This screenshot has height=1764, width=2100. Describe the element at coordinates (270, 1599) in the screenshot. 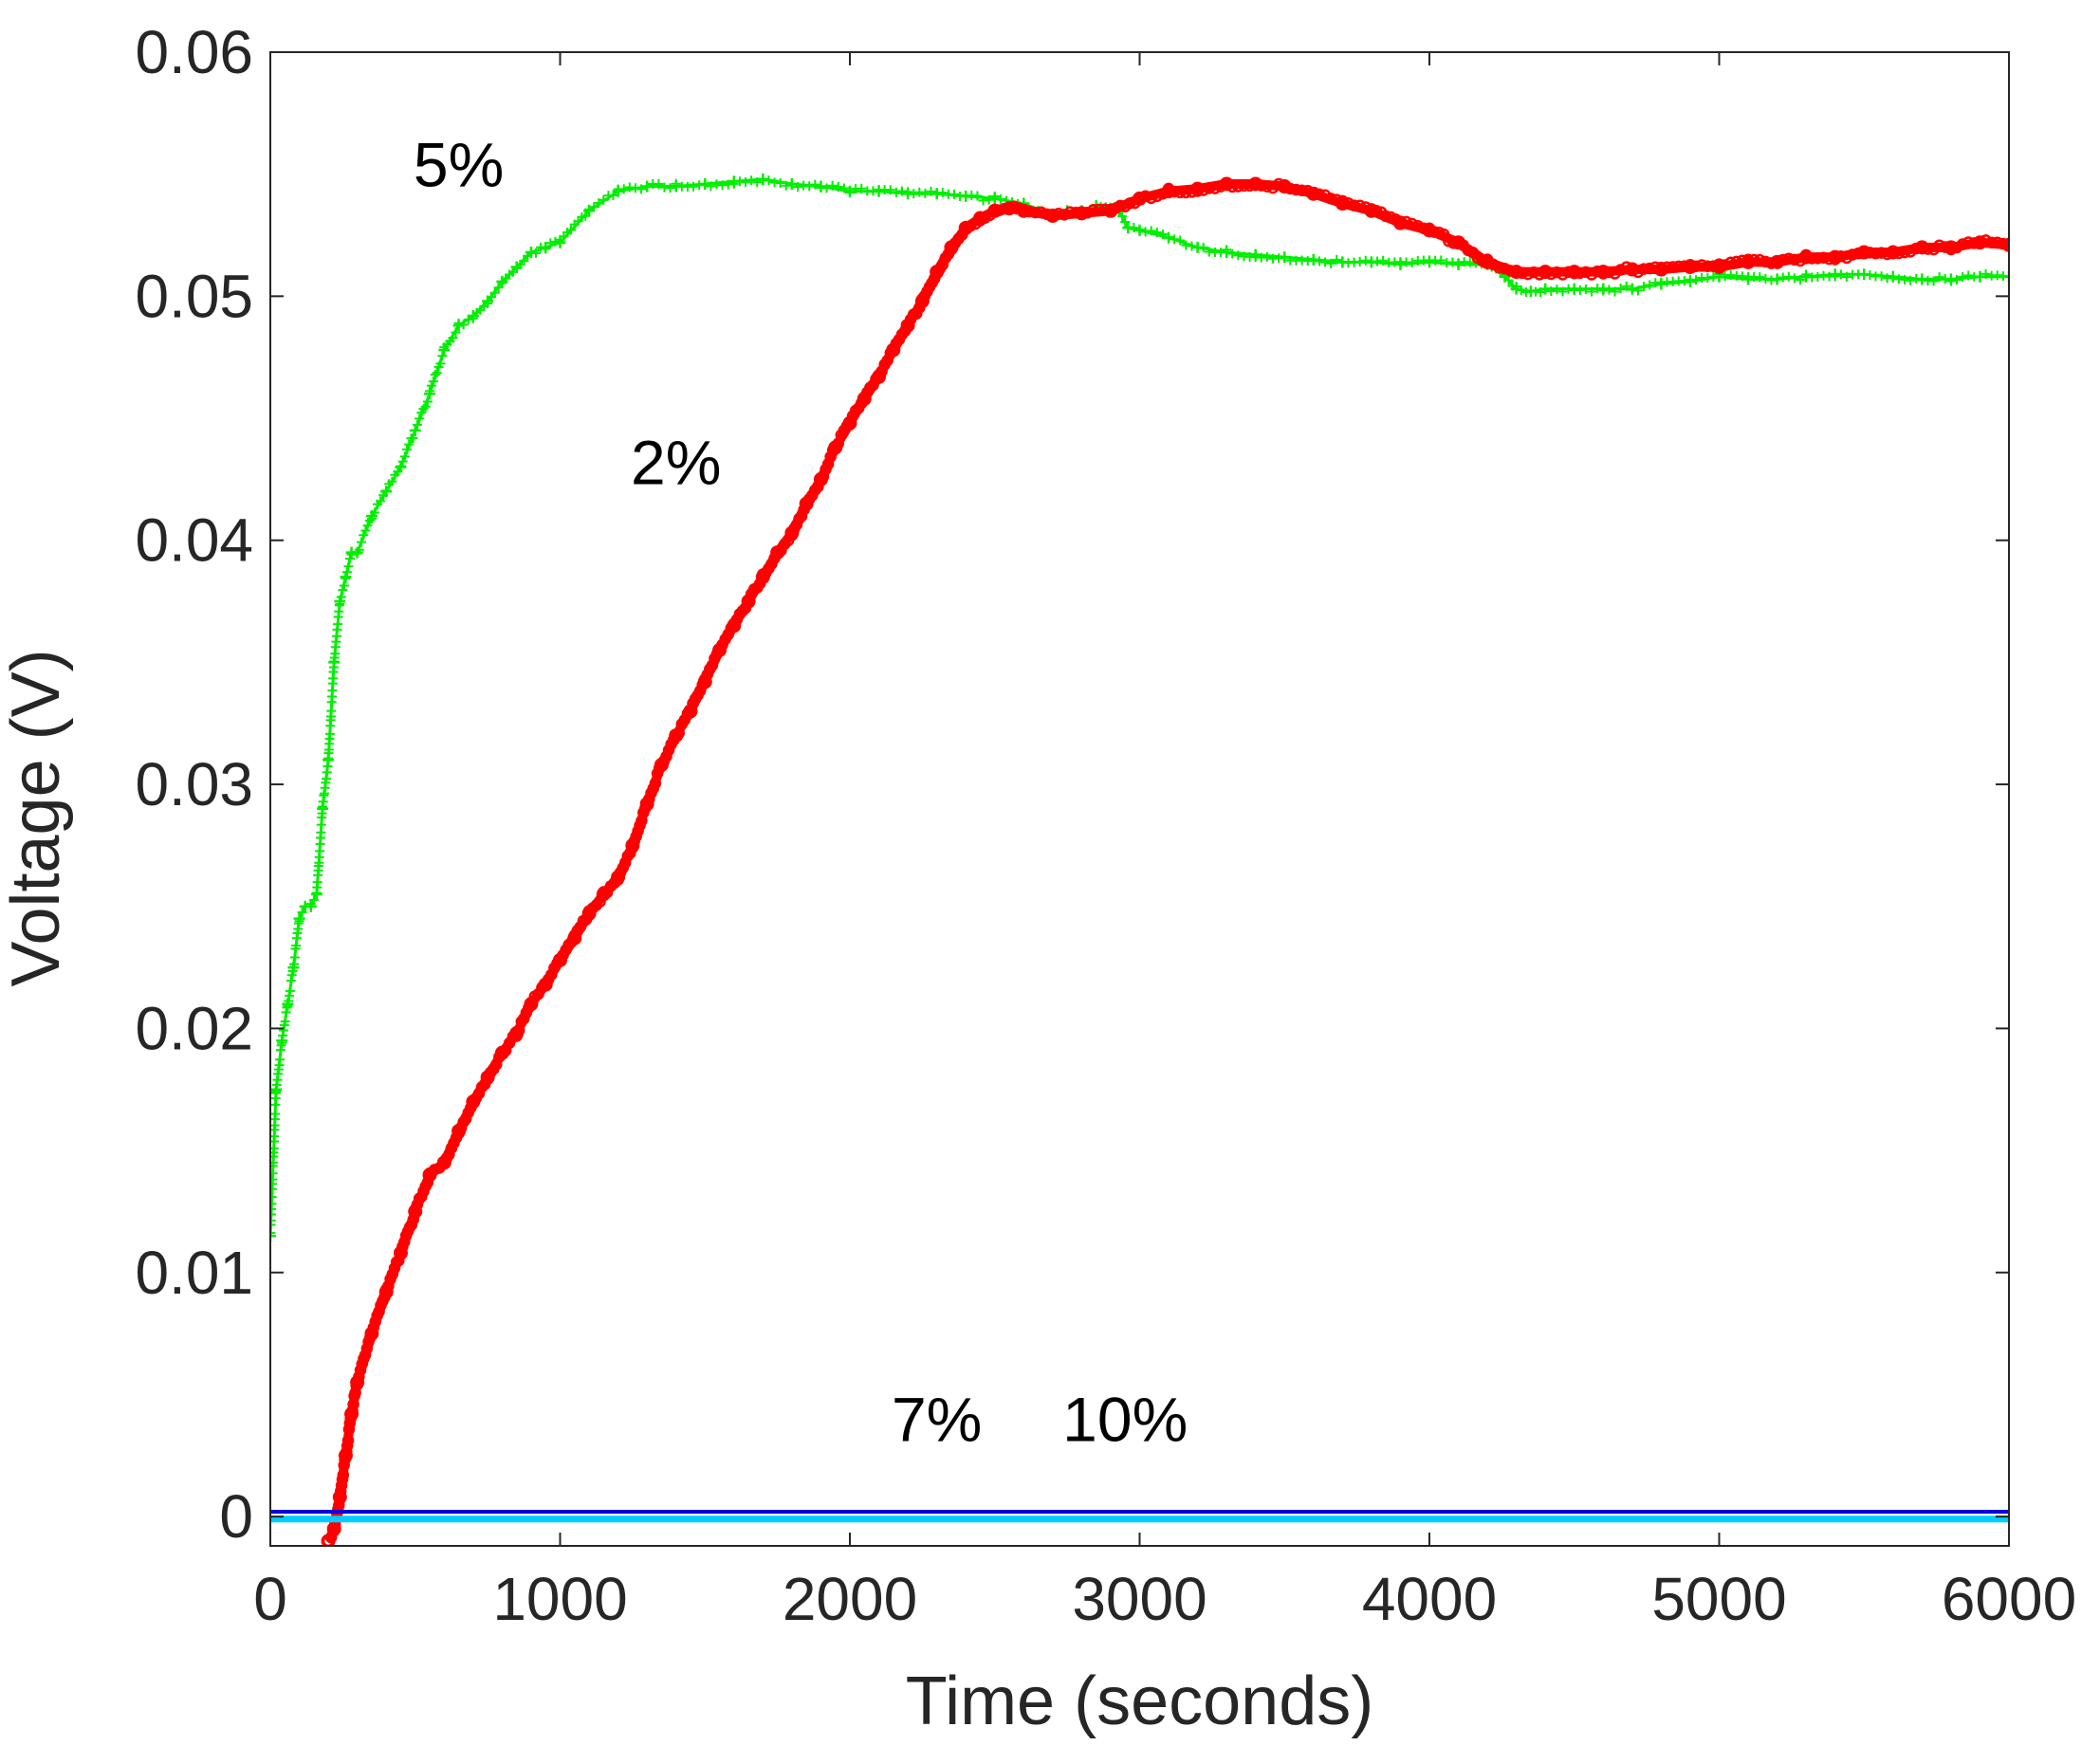

I see `x-tick-label: 0` at that location.